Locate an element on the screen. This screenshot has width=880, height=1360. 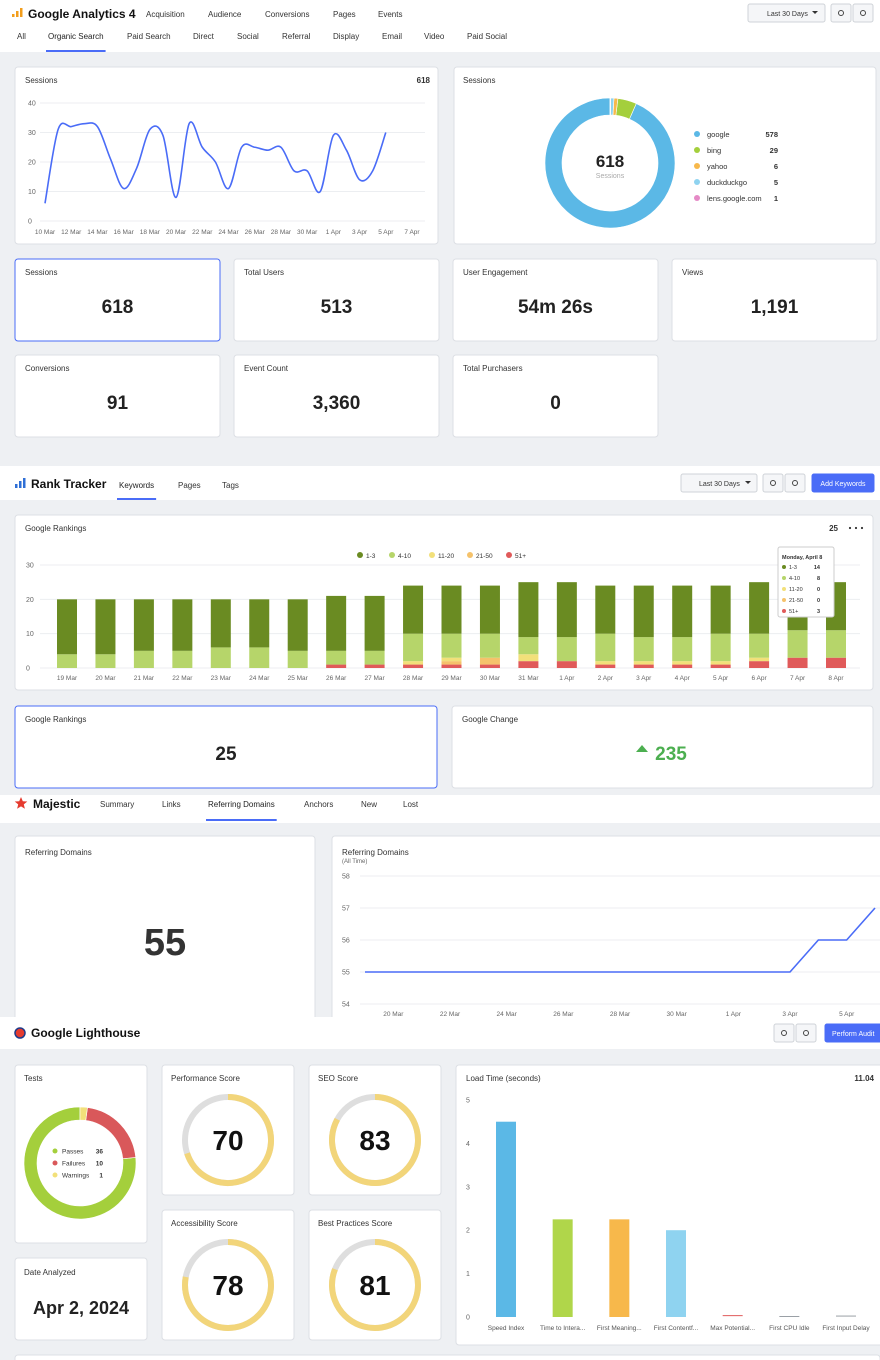
legend-label: 1-3 is located at coordinates (371, 556).